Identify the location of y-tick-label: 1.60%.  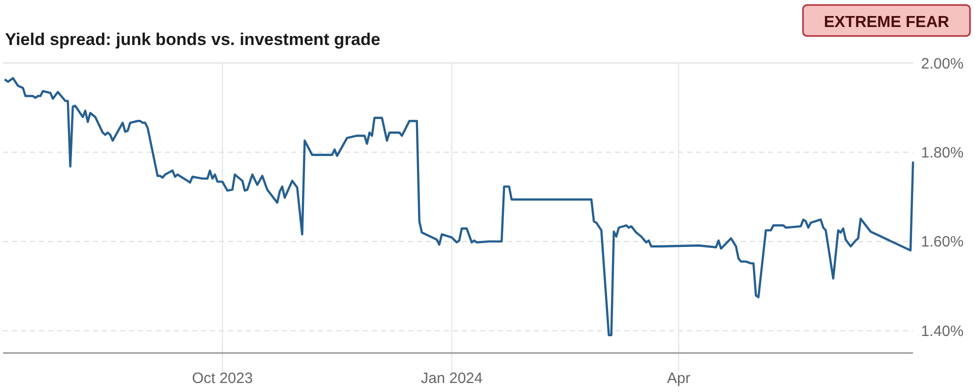
(942, 242).